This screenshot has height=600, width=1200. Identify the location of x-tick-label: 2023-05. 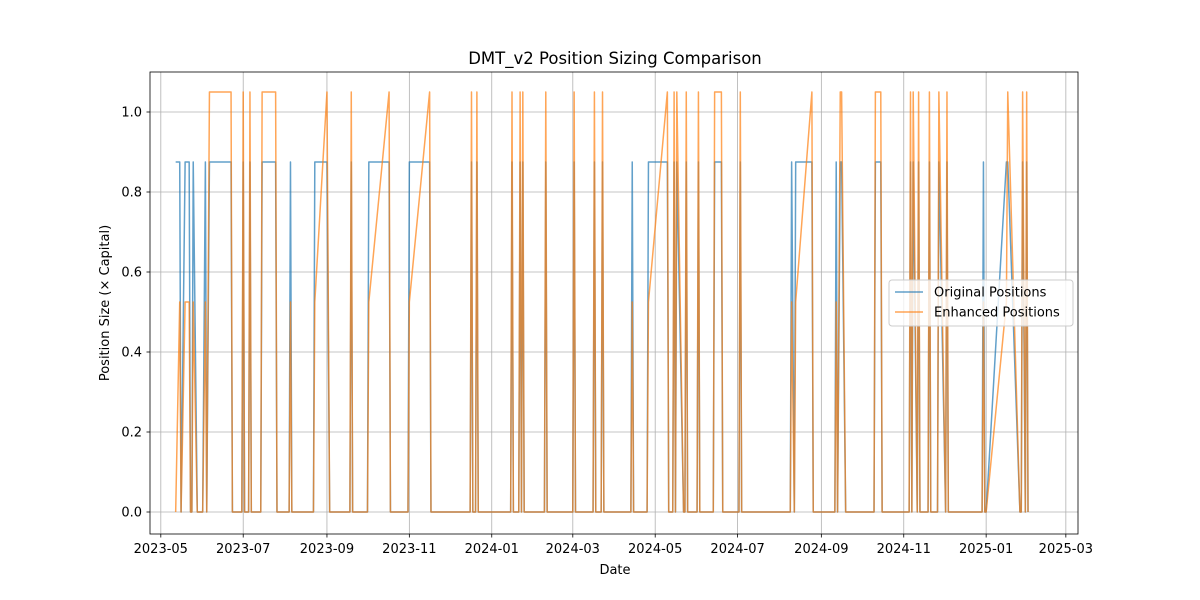
(161, 549).